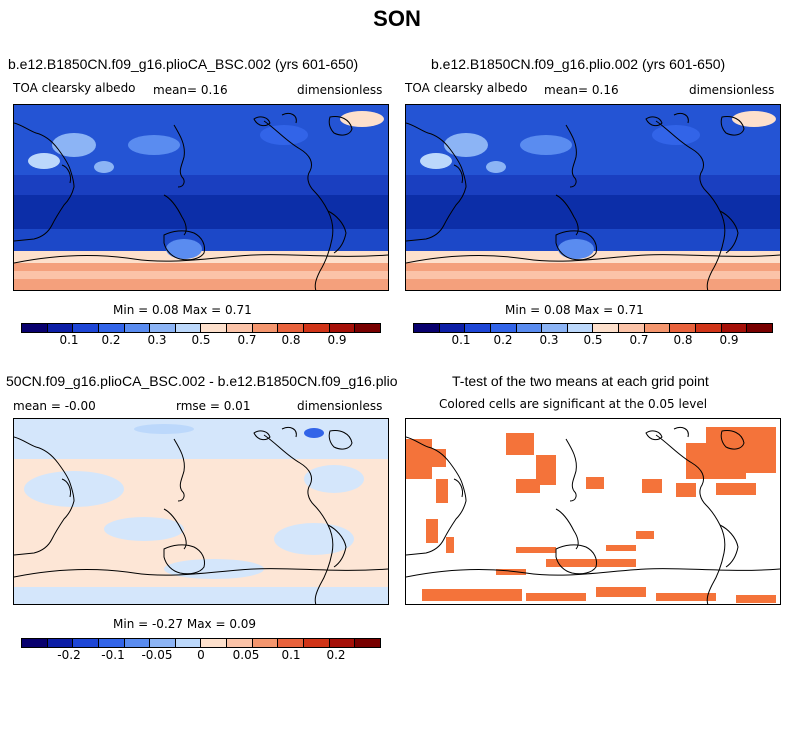 Image resolution: width=794 pixels, height=733 pixels. What do you see at coordinates (291, 340) in the screenshot?
I see `panel1-tick: 0.8` at bounding box center [291, 340].